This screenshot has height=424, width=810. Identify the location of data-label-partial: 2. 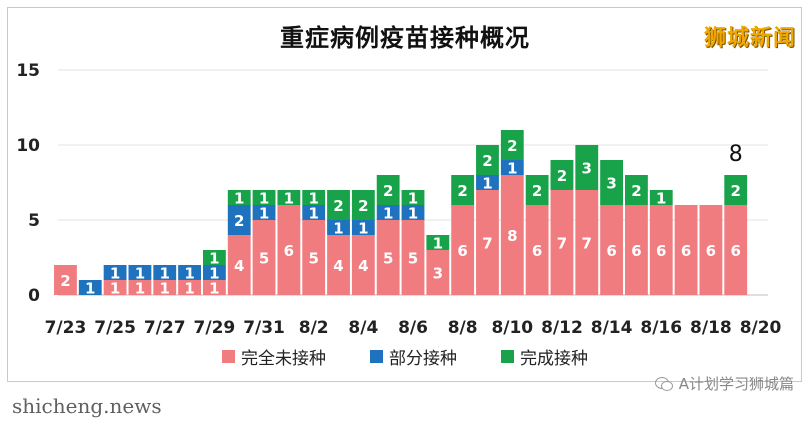
(239, 221).